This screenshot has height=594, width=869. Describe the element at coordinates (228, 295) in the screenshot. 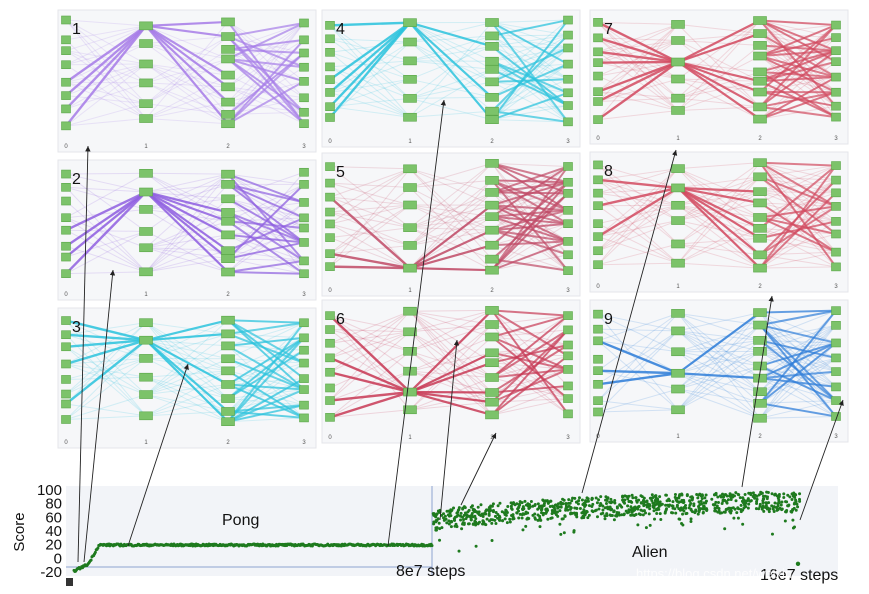

I see `panel-tick-label: 2` at that location.